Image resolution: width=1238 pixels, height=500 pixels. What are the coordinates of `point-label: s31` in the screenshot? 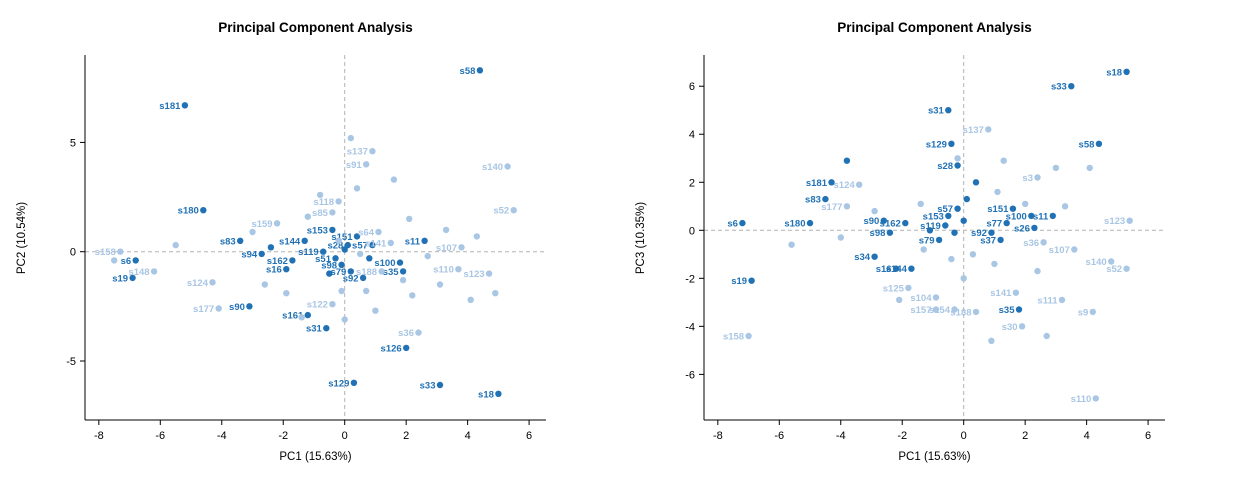 It's located at (314, 329).